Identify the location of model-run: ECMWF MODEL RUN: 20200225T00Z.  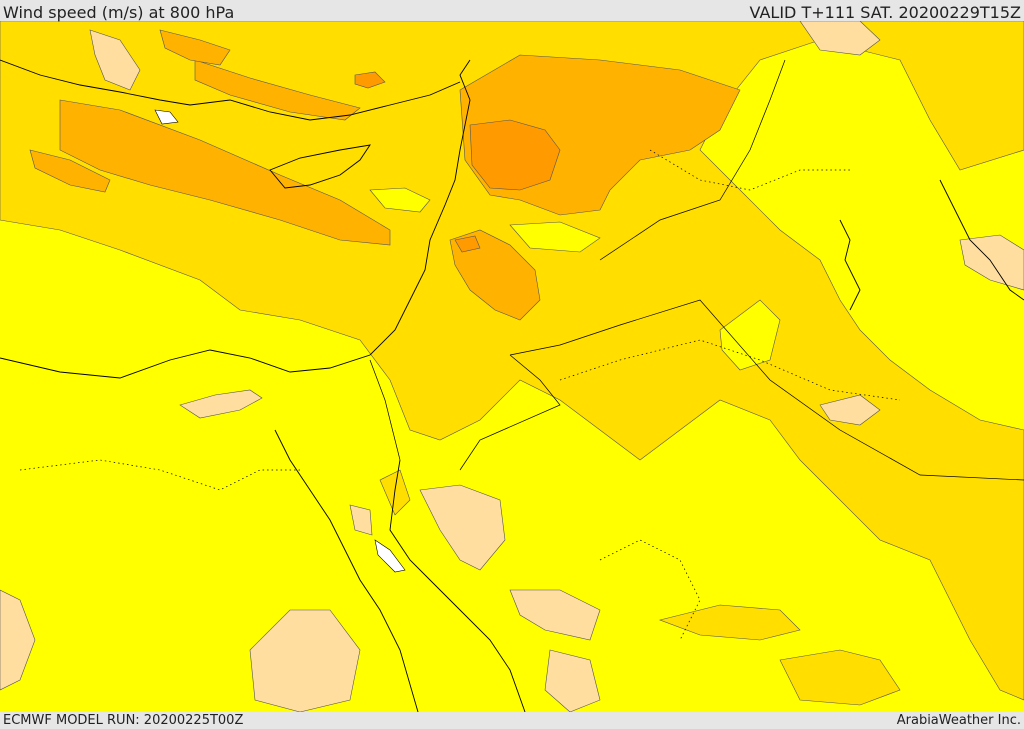
(123, 720).